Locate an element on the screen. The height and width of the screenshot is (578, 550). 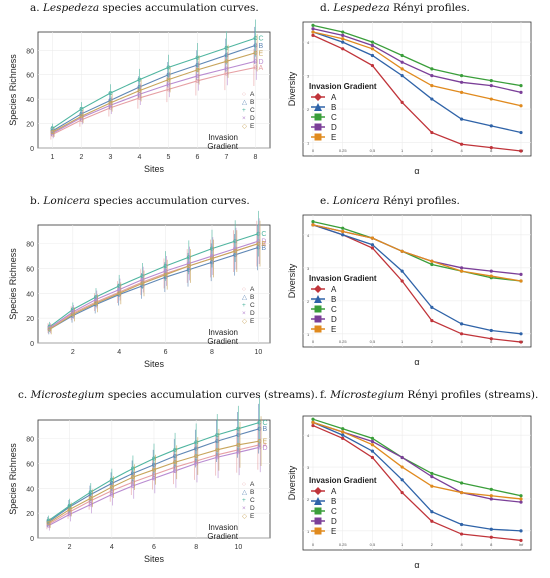
x-tick-label: 5 is located at coordinates (169, 157).